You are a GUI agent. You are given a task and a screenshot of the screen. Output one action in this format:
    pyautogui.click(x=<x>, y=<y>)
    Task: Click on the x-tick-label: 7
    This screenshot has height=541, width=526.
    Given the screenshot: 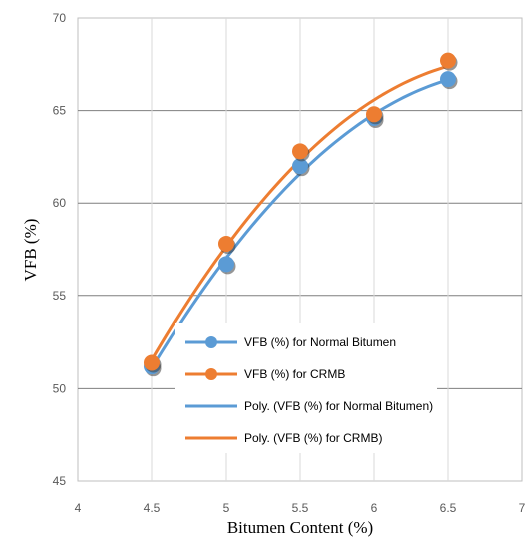 What is the action you would take?
    pyautogui.click(x=522, y=508)
    